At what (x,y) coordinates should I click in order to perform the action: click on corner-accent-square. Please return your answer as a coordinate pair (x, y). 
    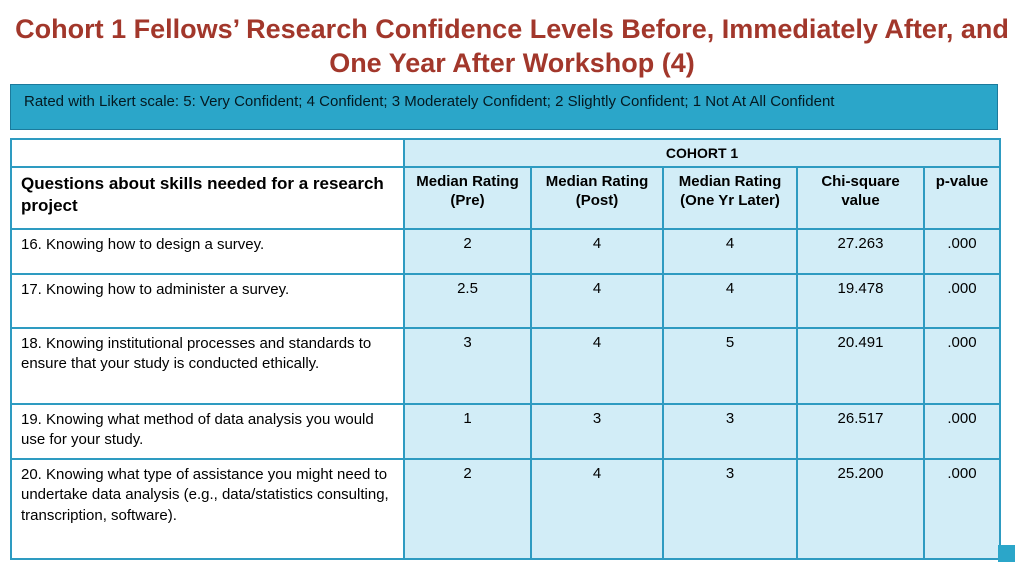
    Looking at the image, I should click on (1006, 553).